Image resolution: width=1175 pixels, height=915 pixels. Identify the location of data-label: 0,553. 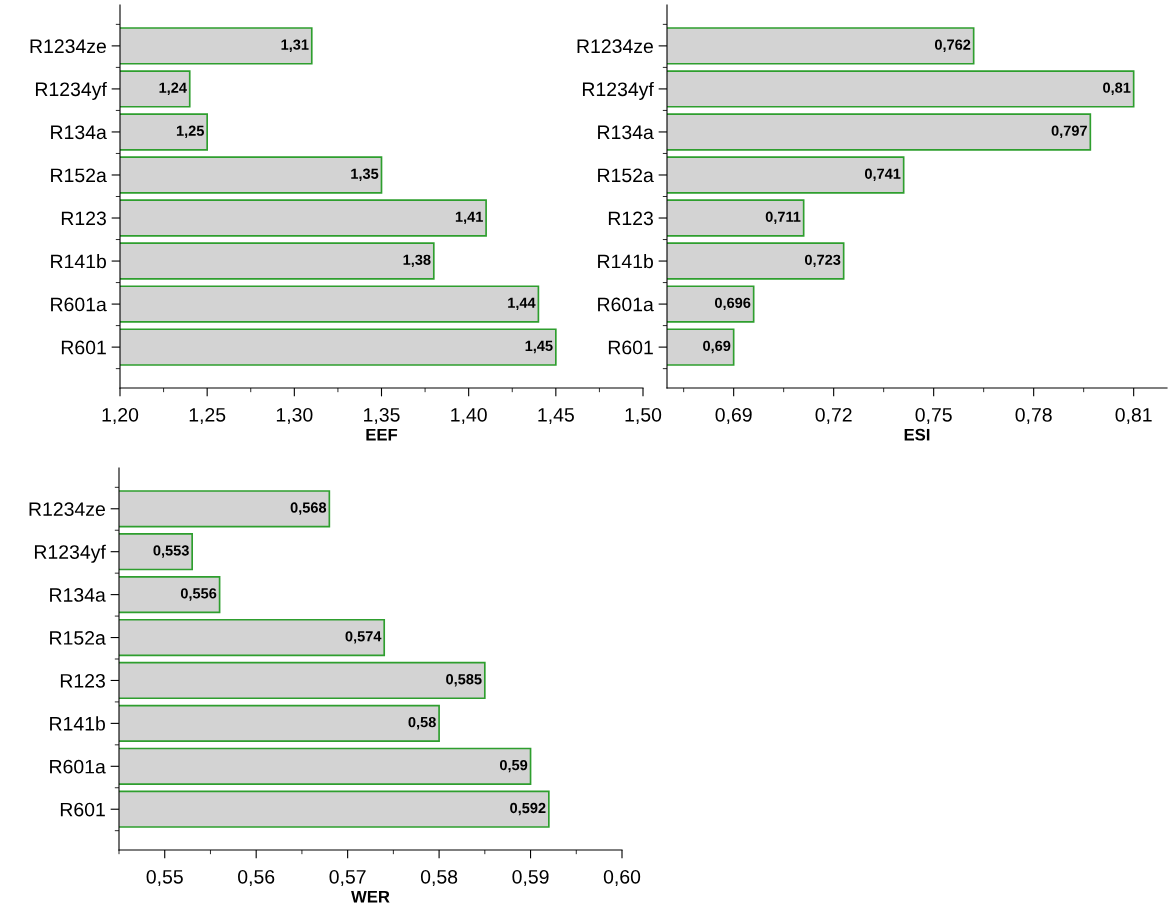
(171, 551).